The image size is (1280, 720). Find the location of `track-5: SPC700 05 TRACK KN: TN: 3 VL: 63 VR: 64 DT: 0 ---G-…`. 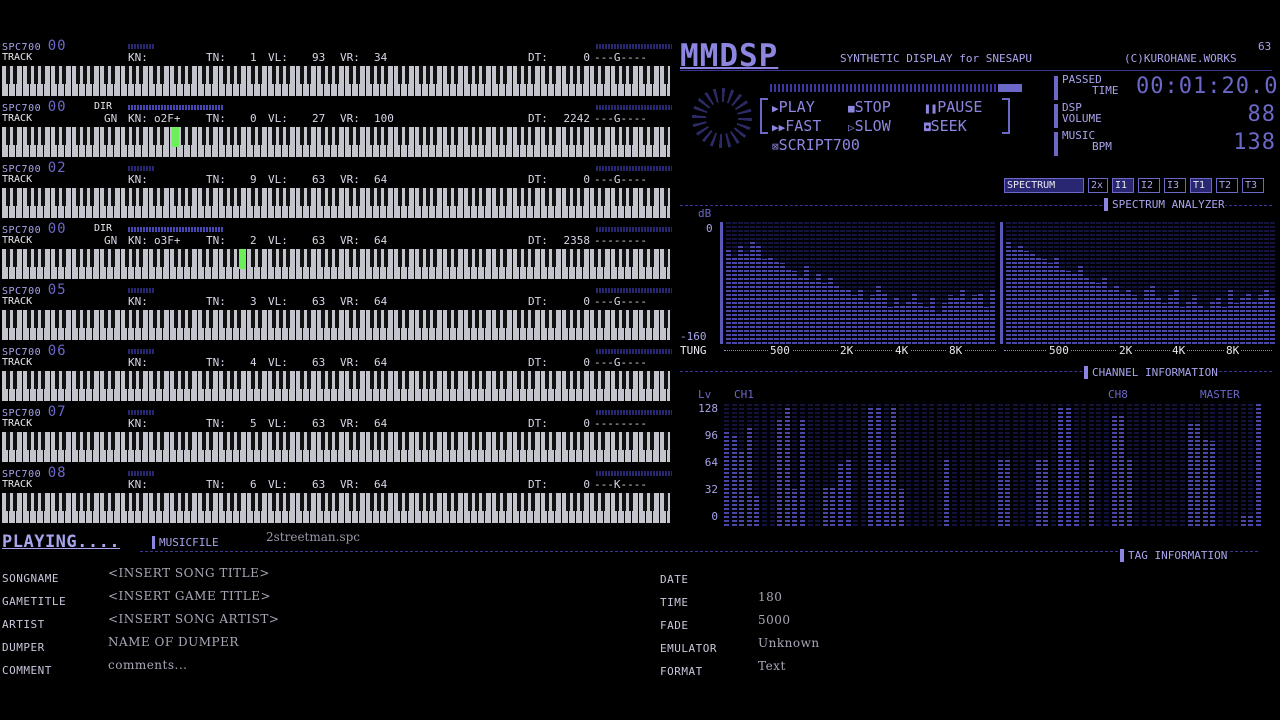

track-5: SPC700 05 TRACK KN: TN: 3 VL: 63 VR: 64 DT: 0 ---G-… is located at coordinates (336, 312).